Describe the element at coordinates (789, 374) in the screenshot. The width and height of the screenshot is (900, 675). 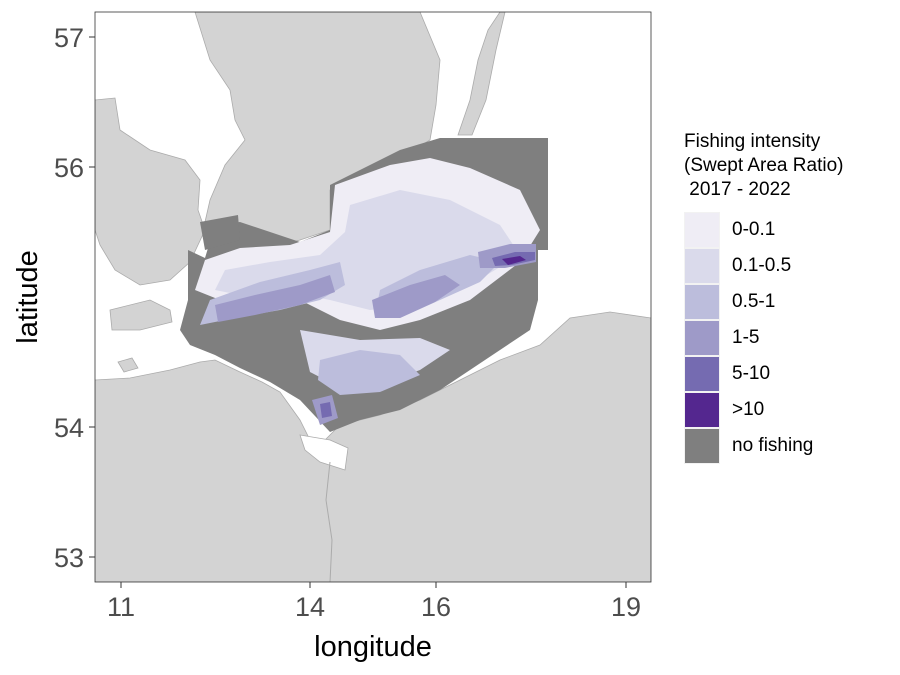
I see `legend-item: 5-10` at that location.